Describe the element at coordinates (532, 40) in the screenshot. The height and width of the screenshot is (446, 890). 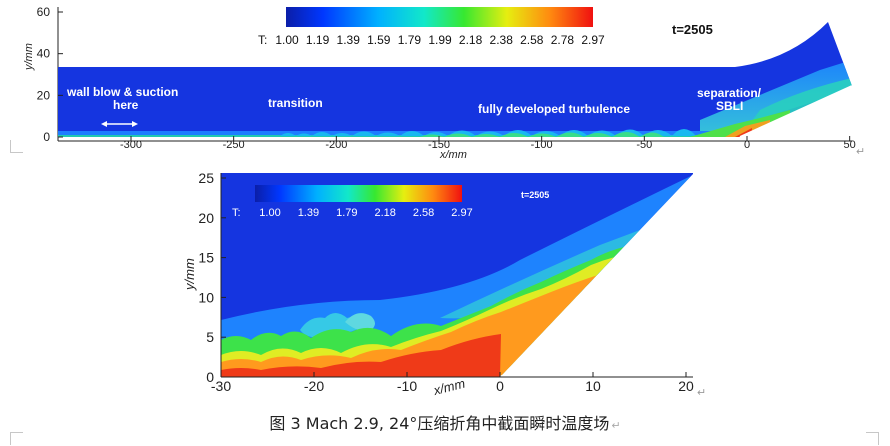
I see `top-colorbar-tick-label: 2.58` at that location.